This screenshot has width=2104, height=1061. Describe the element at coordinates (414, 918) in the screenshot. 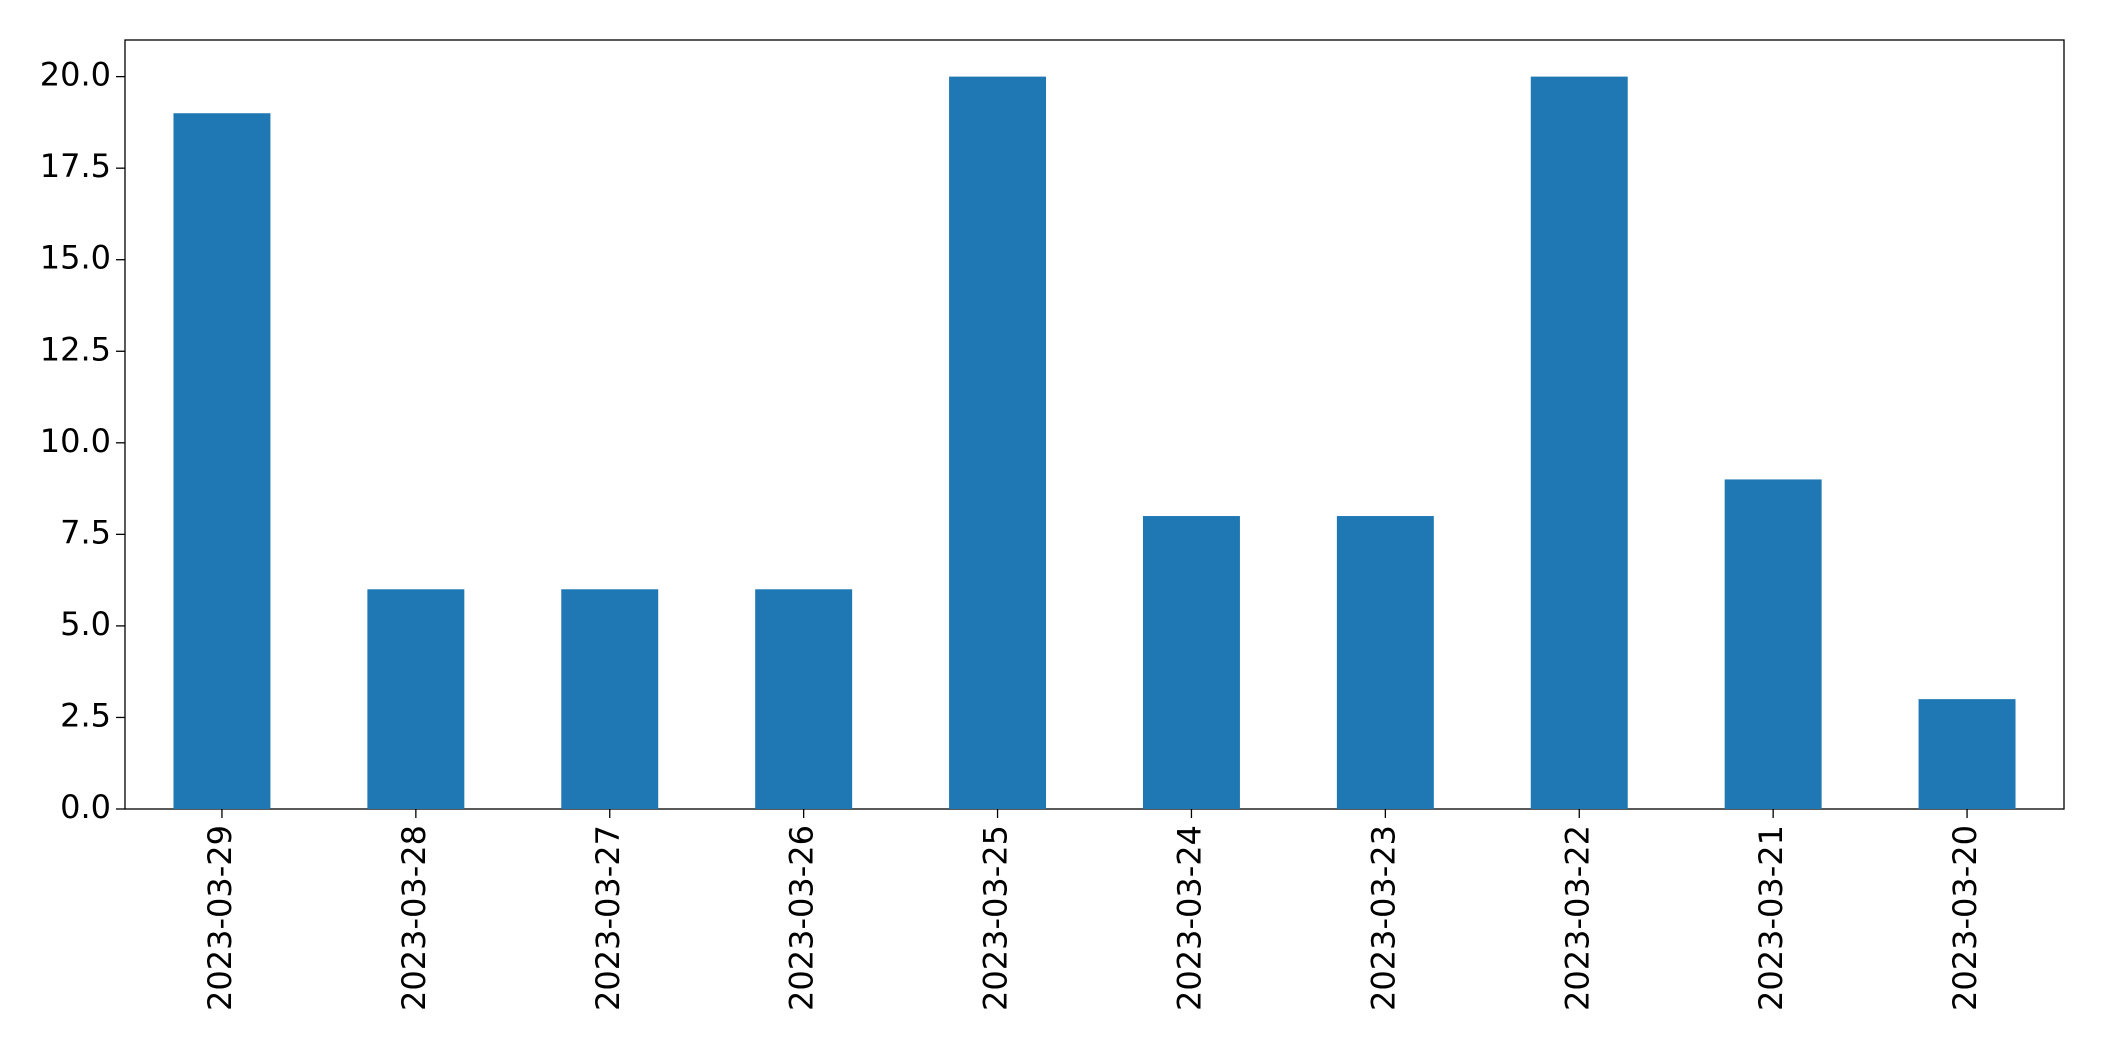

I see `x-tick-label: 2023-03-28` at that location.